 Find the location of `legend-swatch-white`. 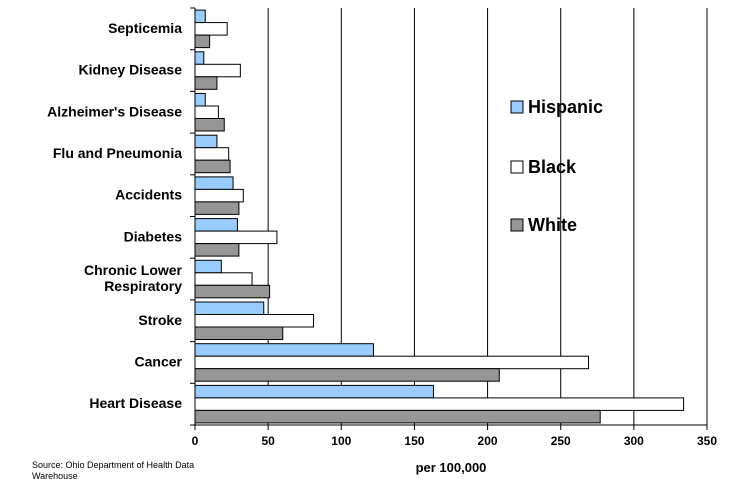

legend-swatch-white is located at coordinates (517, 225).